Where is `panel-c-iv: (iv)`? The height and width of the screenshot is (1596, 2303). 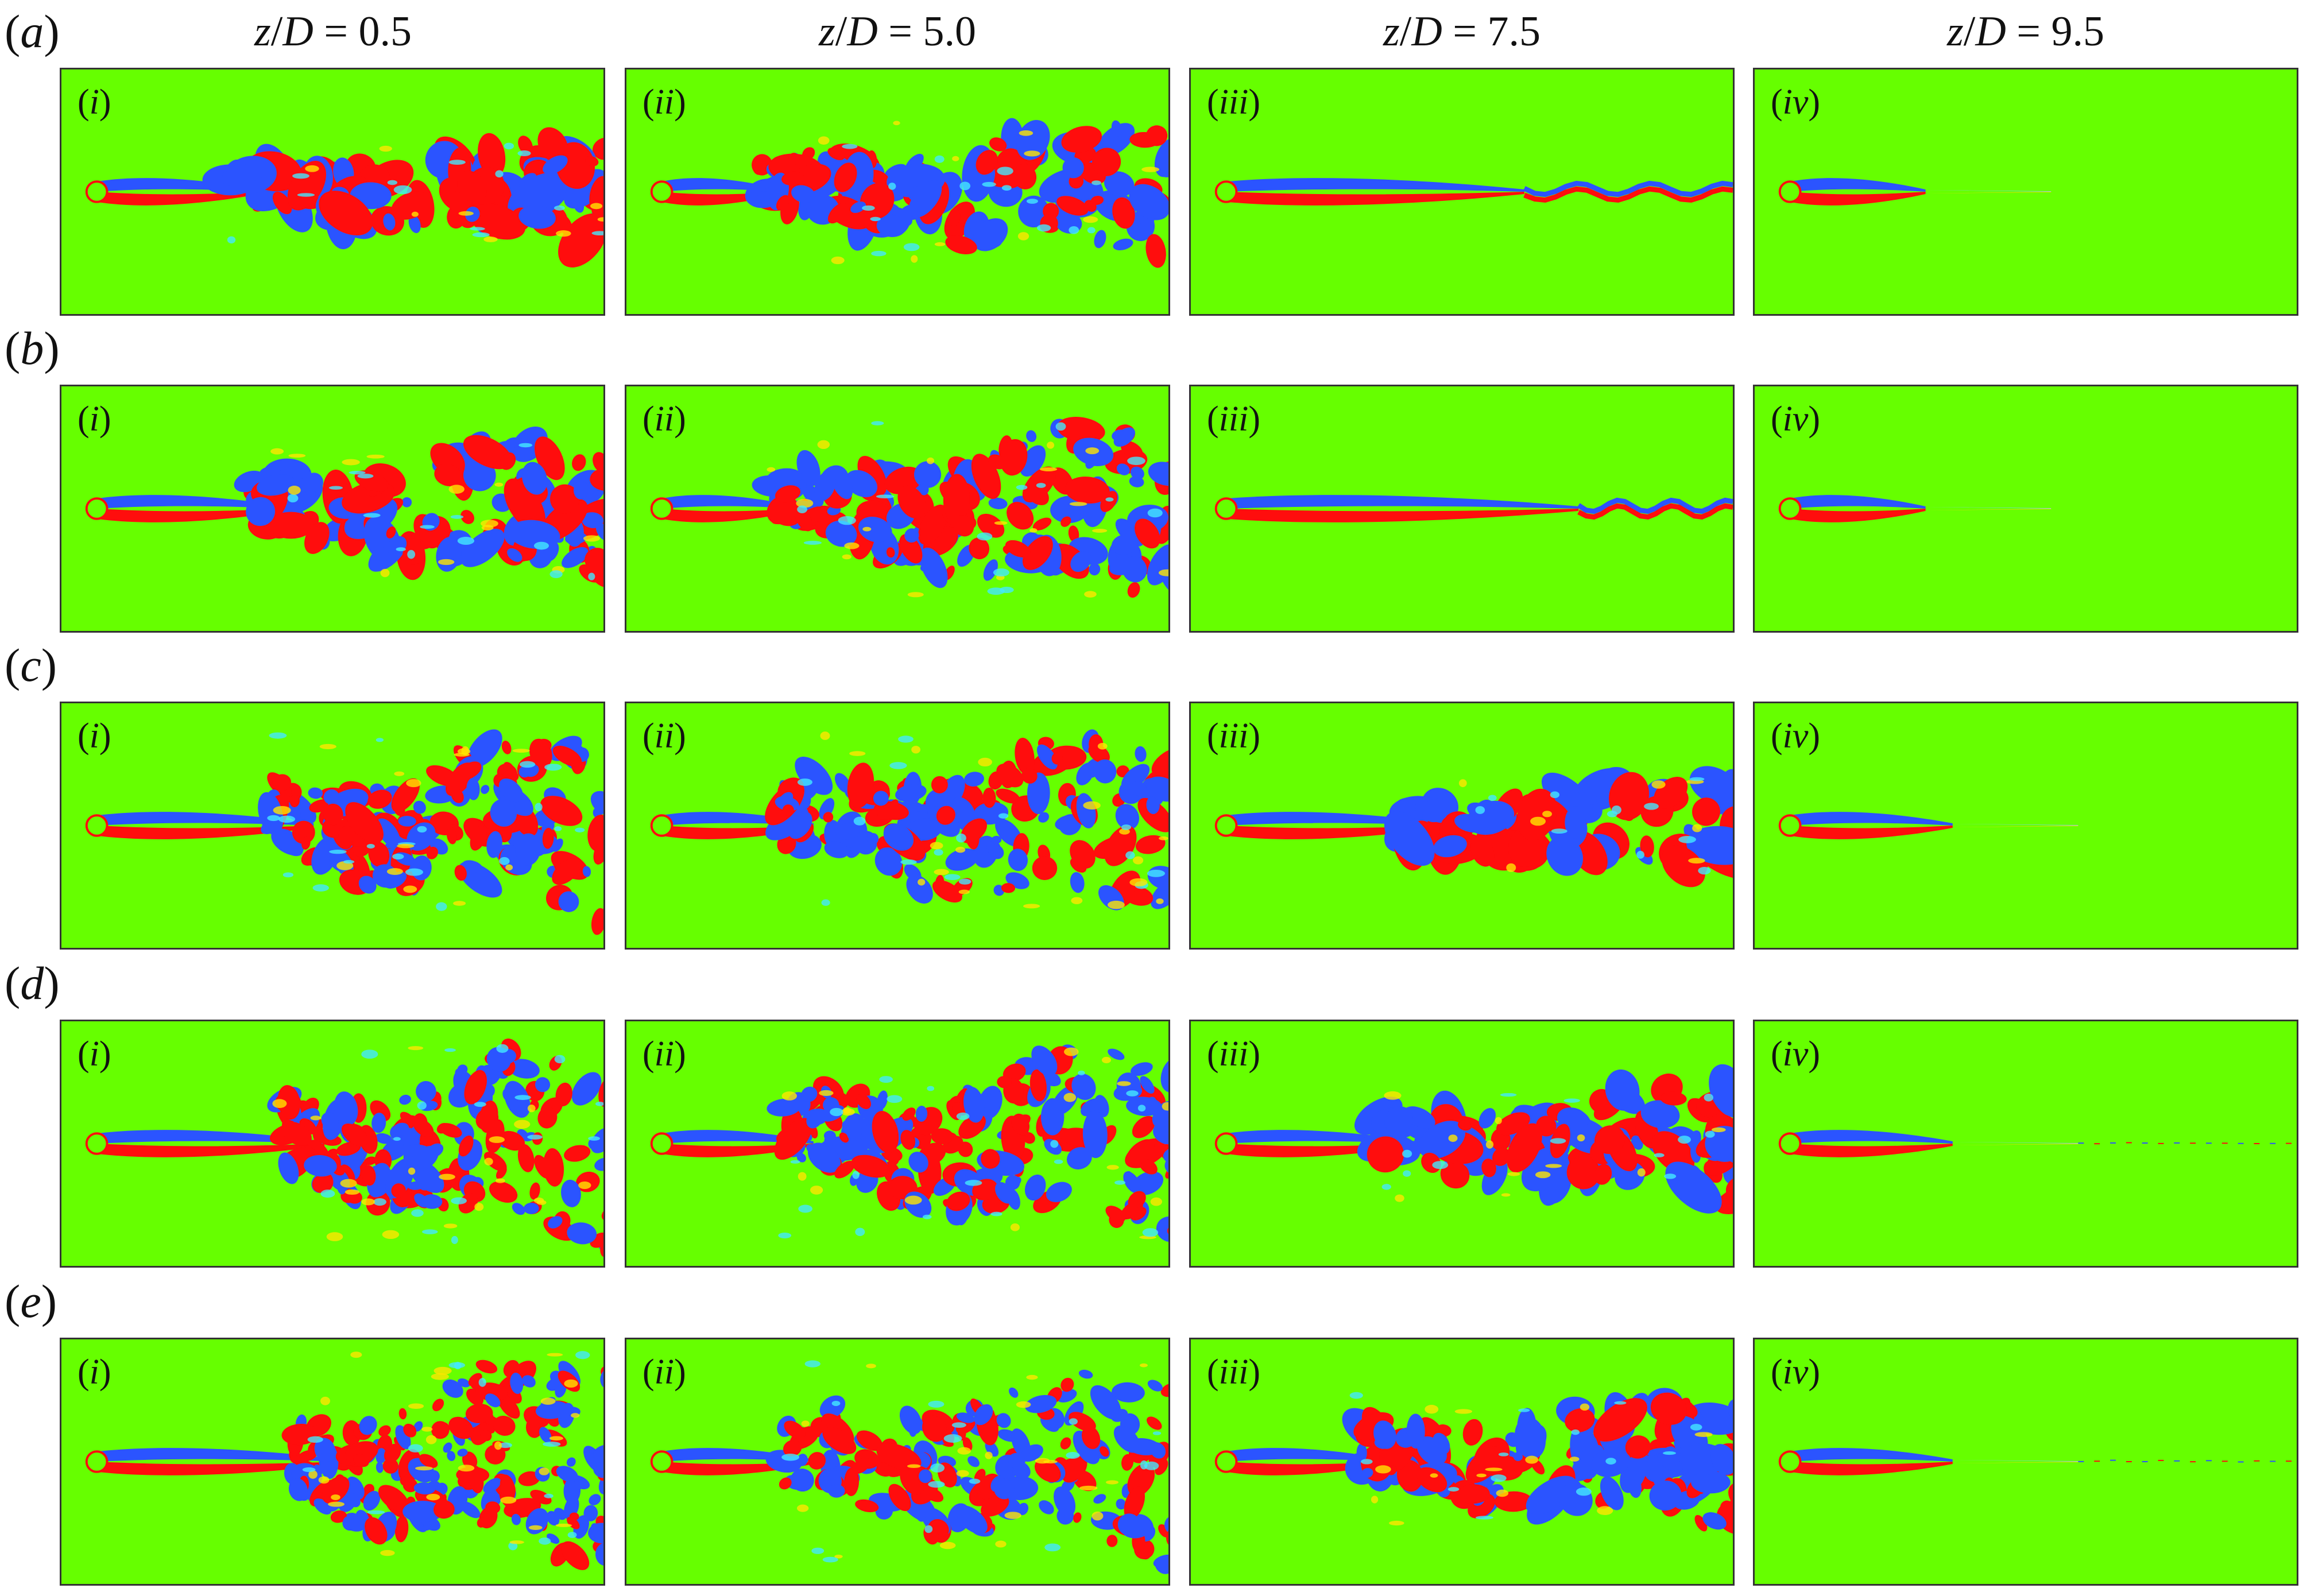 panel-c-iv: (iv) is located at coordinates (2025, 826).